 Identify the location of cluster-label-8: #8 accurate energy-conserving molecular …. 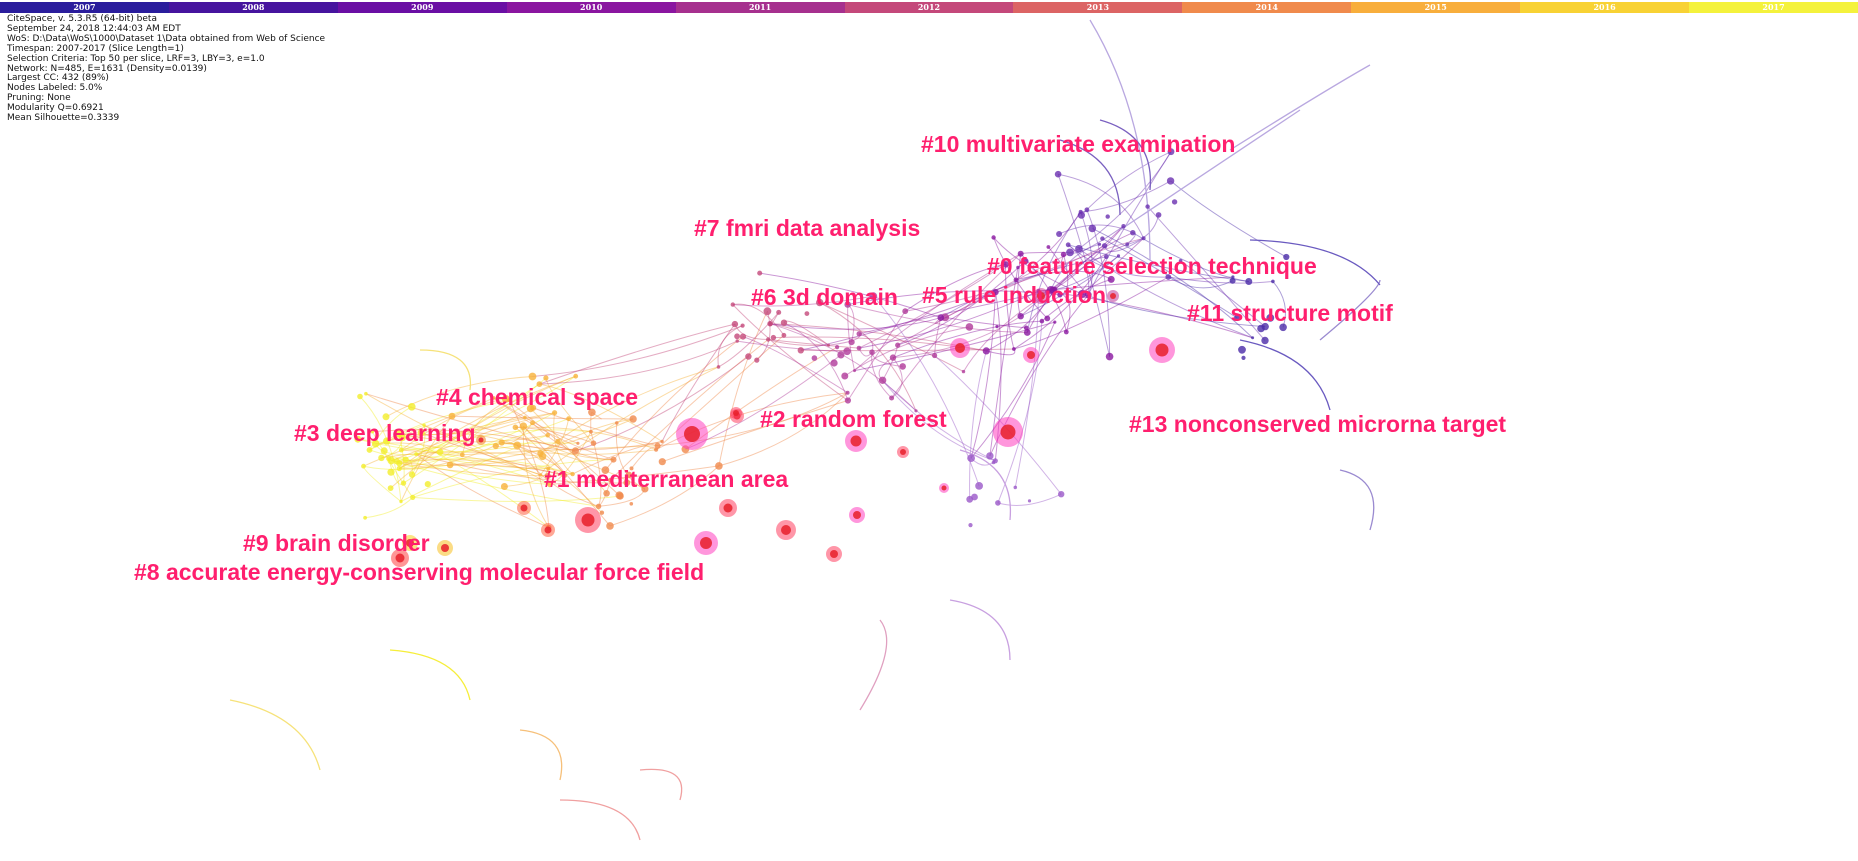
(419, 572).